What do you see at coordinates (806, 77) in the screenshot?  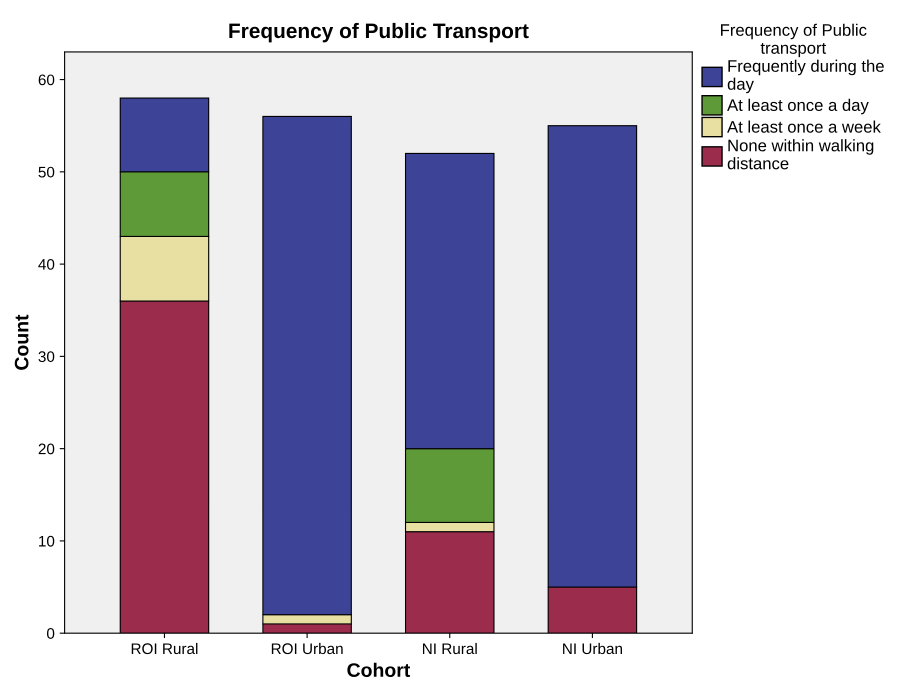 I see `legend-label: Frequently during the day` at bounding box center [806, 77].